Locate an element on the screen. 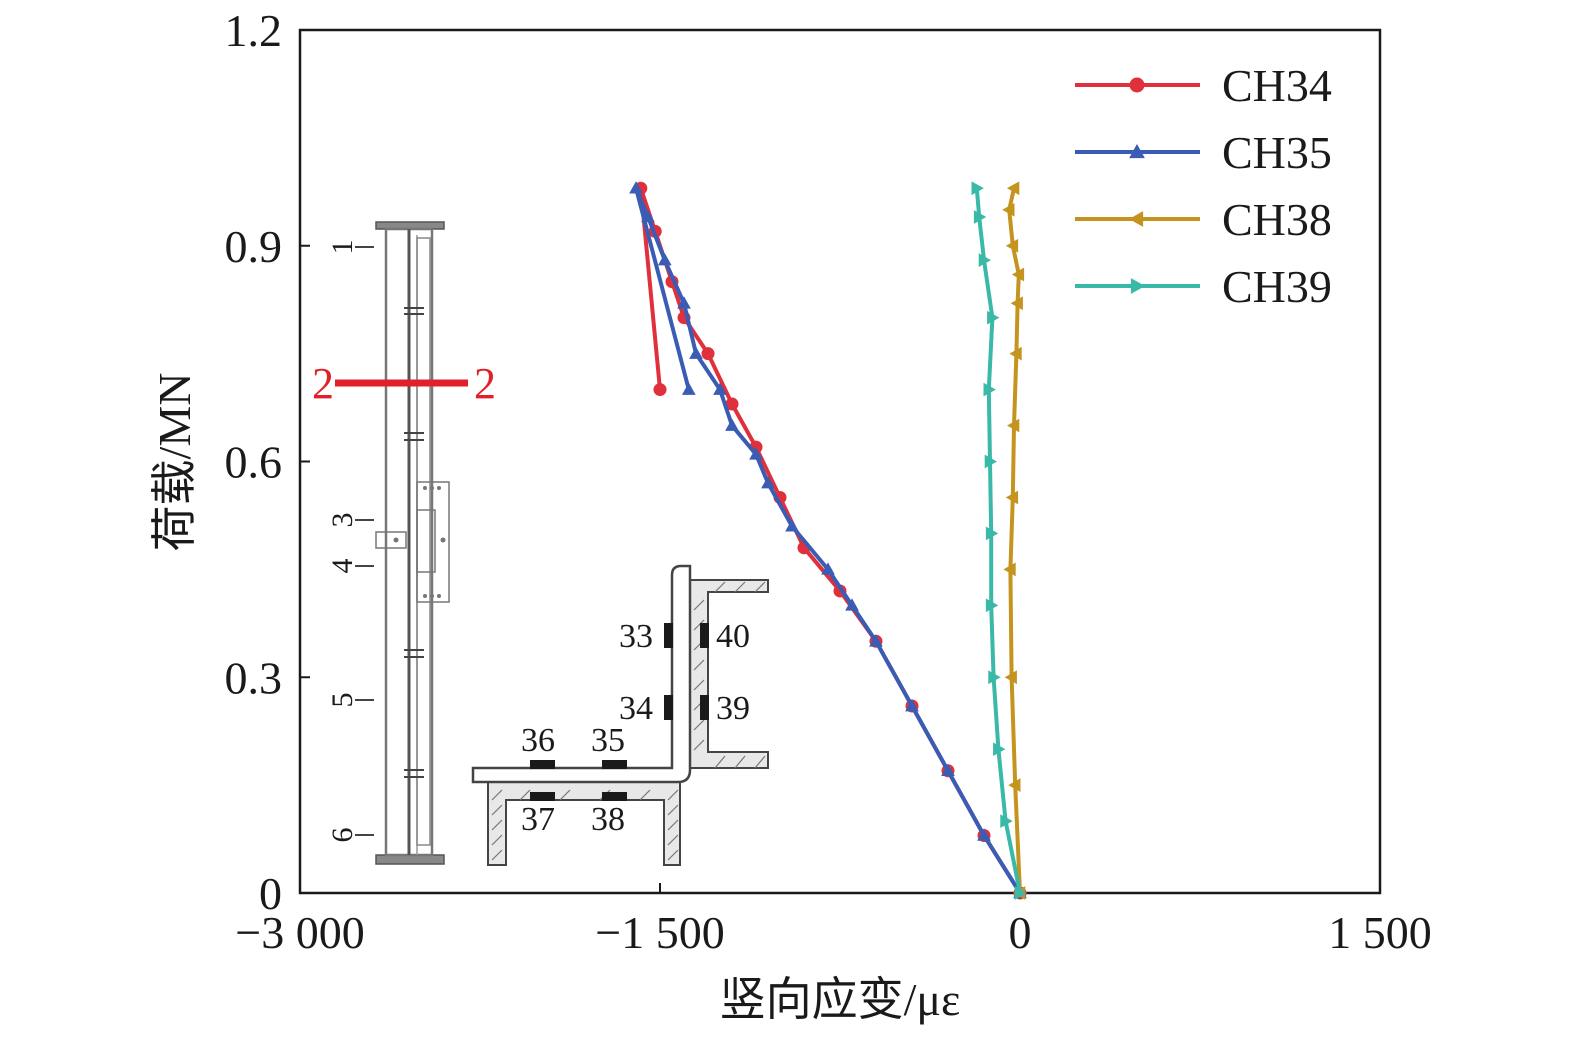 This screenshot has width=1575, height=1038. cross-section-schematic: 33 34 35 36 37 38 39 40 is located at coordinates (620, 715).